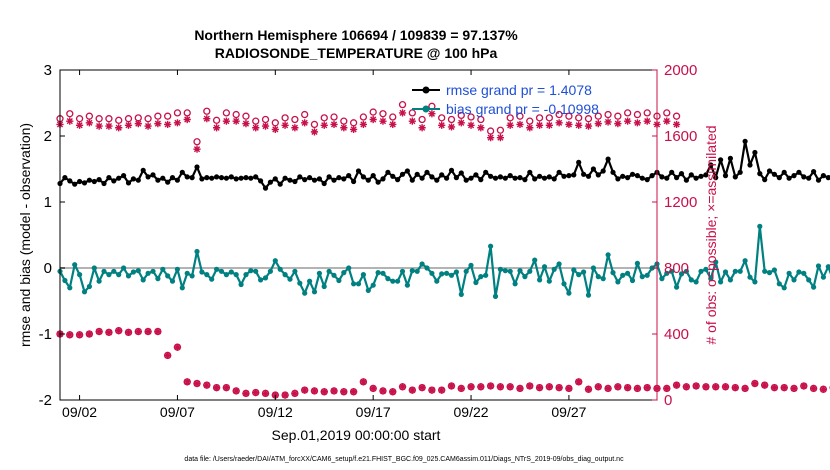 Image resolution: width=830 pixels, height=470 pixels. I want to click on legend-rmse-marker, so click(426, 90).